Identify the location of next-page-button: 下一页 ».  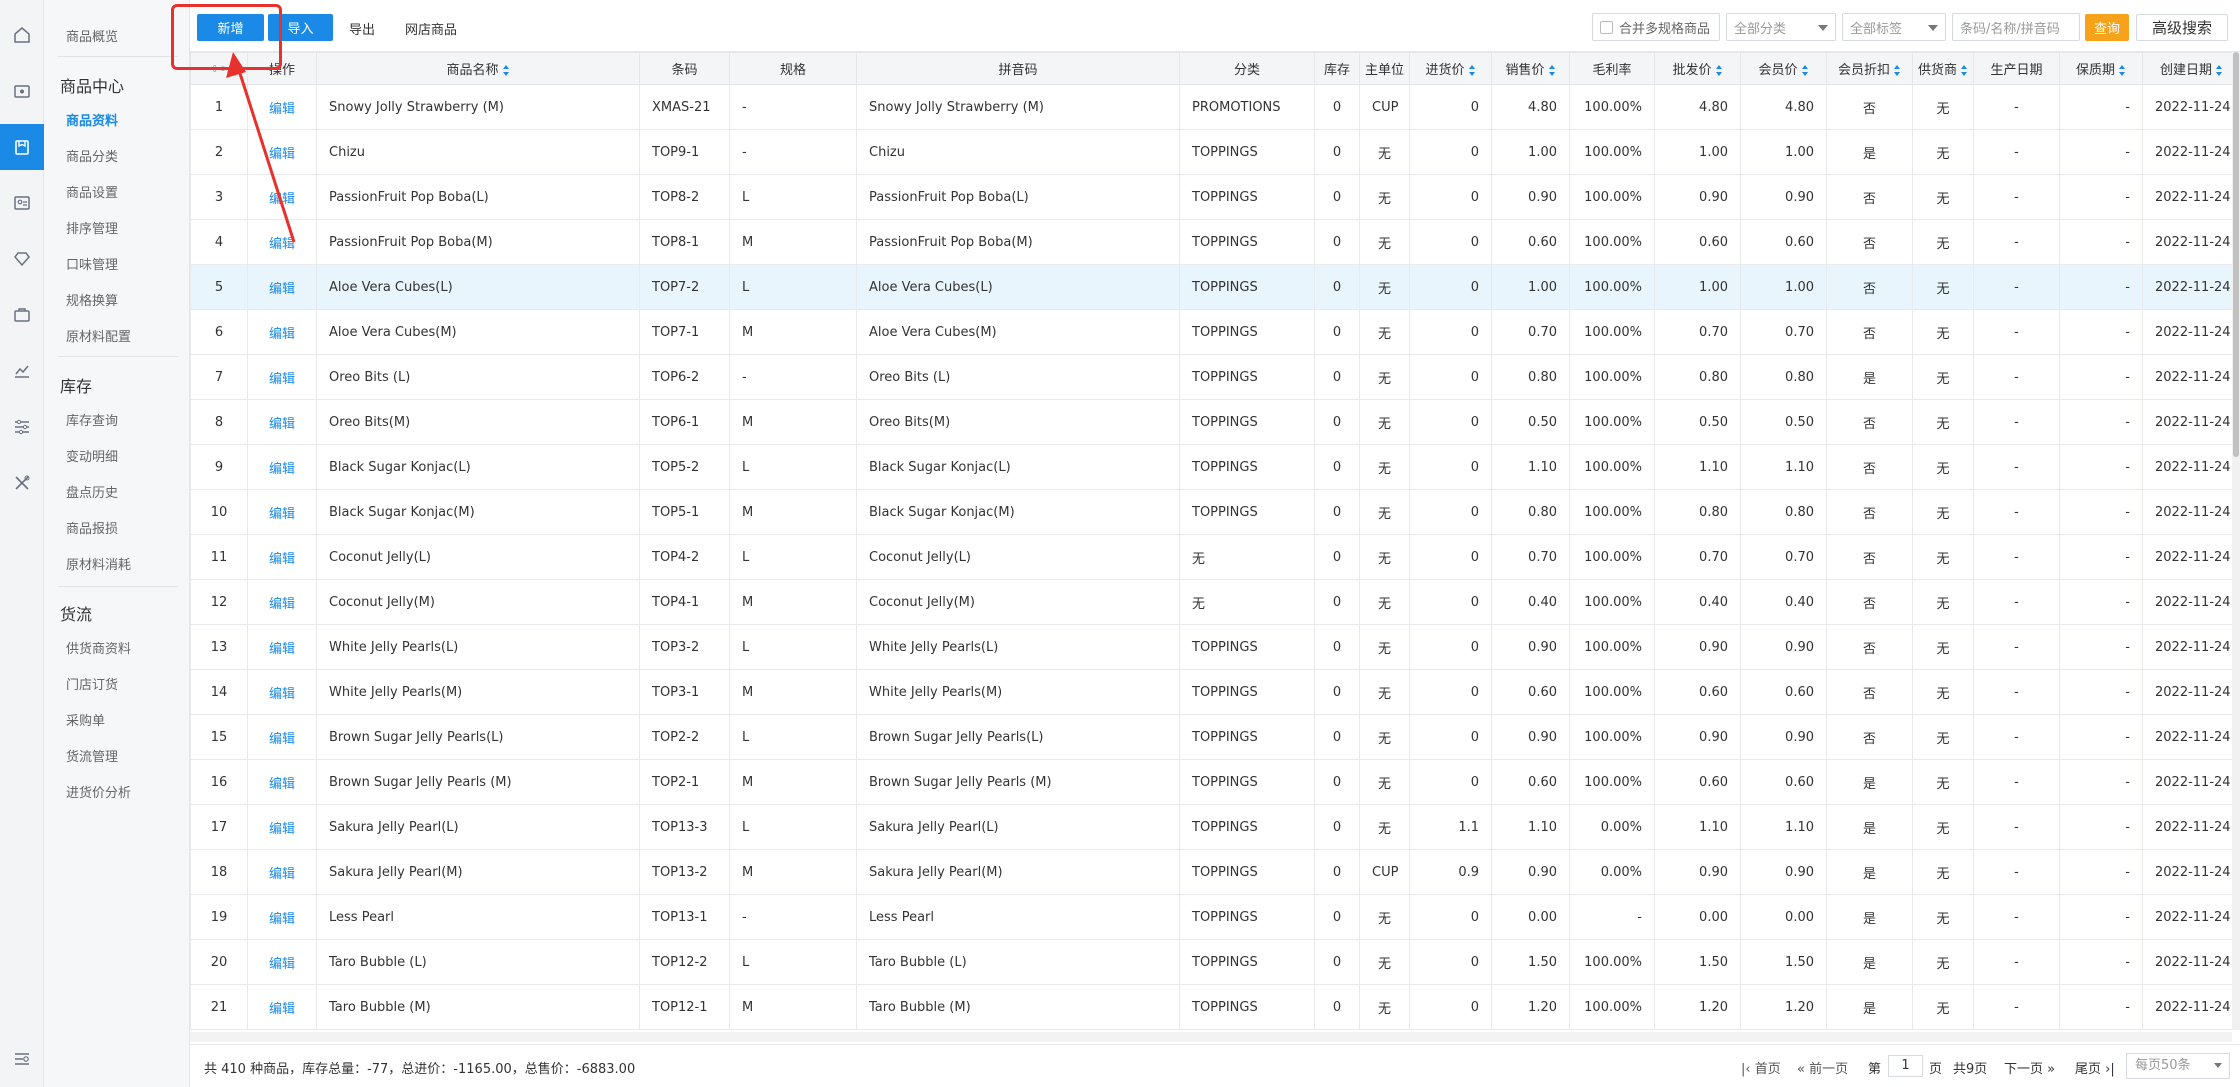
(2029, 1067).